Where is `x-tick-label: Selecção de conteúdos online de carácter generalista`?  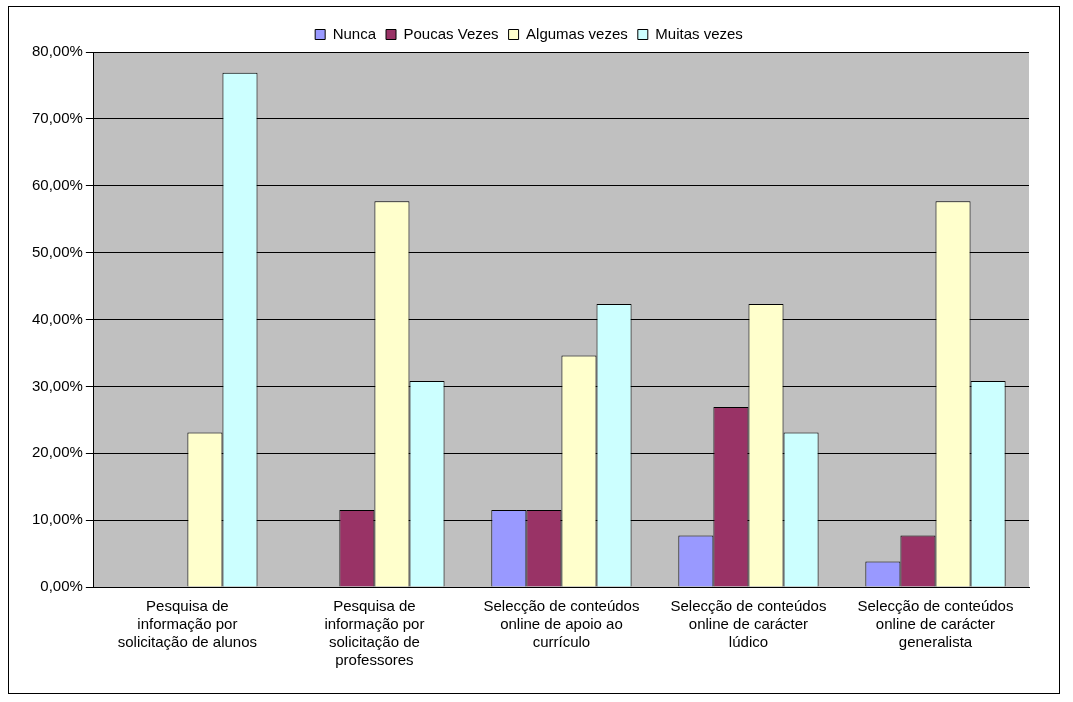
x-tick-label: Selecção de conteúdos online de carácter generalista is located at coordinates (935, 624).